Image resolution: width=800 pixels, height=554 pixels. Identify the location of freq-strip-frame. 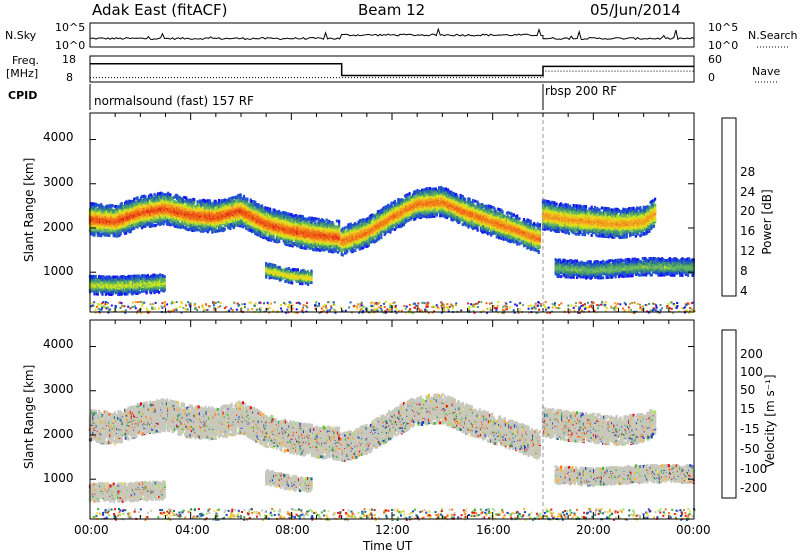
(392, 69).